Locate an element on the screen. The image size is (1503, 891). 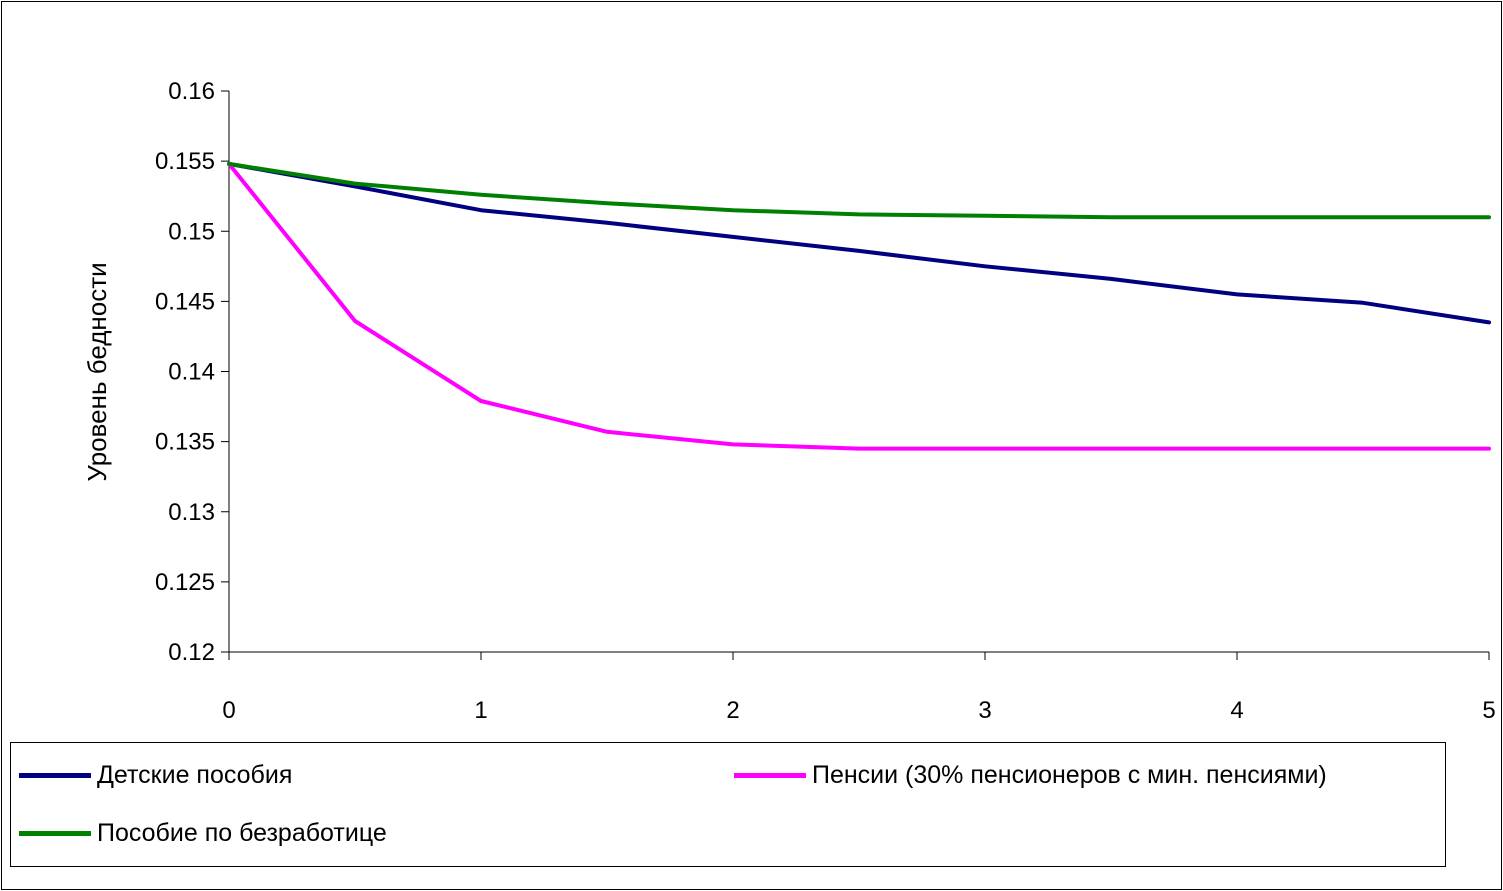
x-tick-label: 1 is located at coordinates (480, 710).